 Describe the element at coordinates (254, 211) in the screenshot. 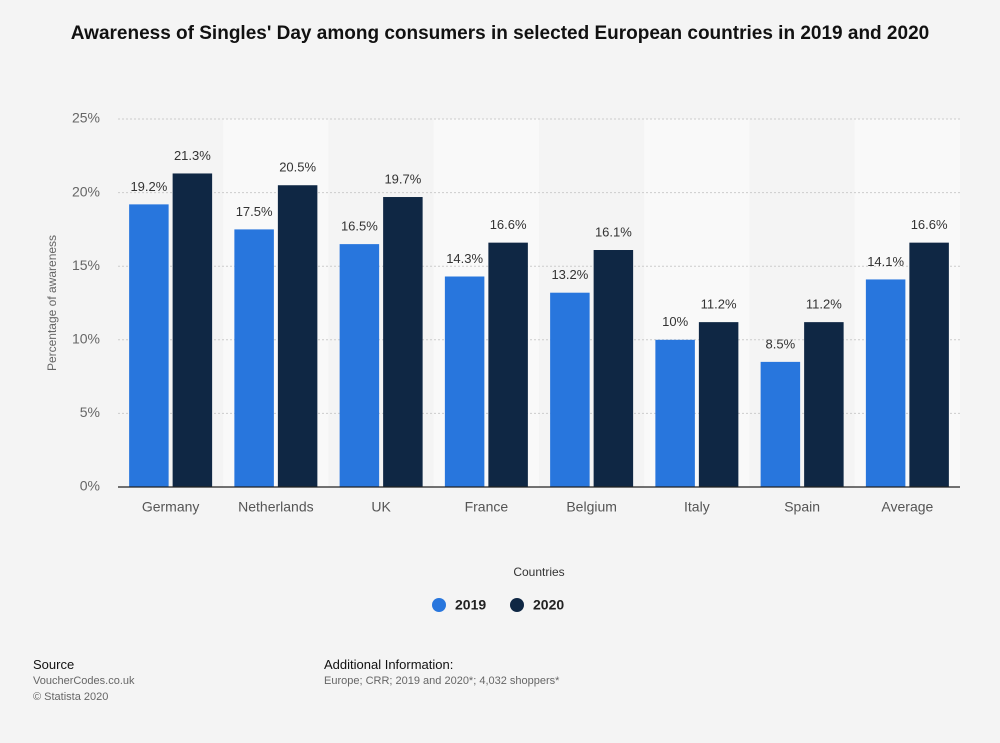

I see `value-label: 17.5%` at that location.